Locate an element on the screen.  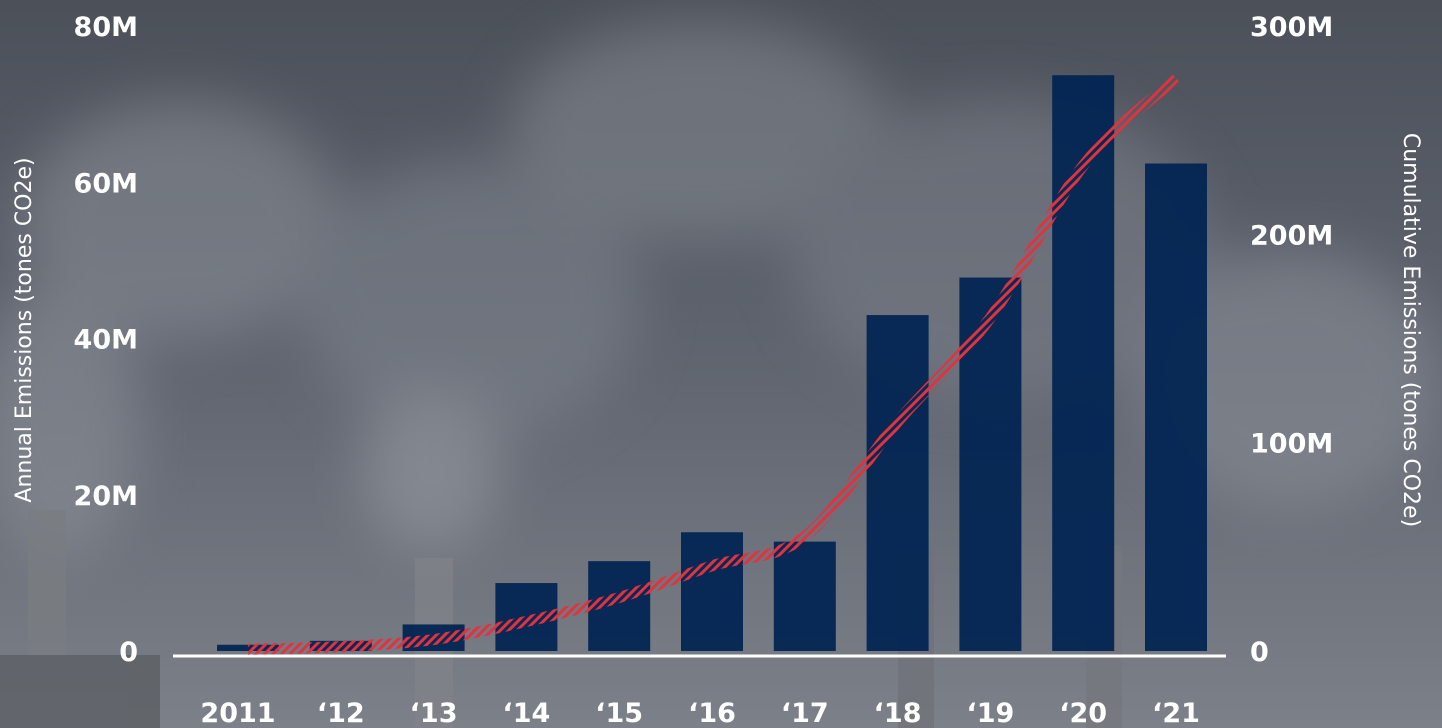
x-tick-1: ‘12 is located at coordinates (341, 713).